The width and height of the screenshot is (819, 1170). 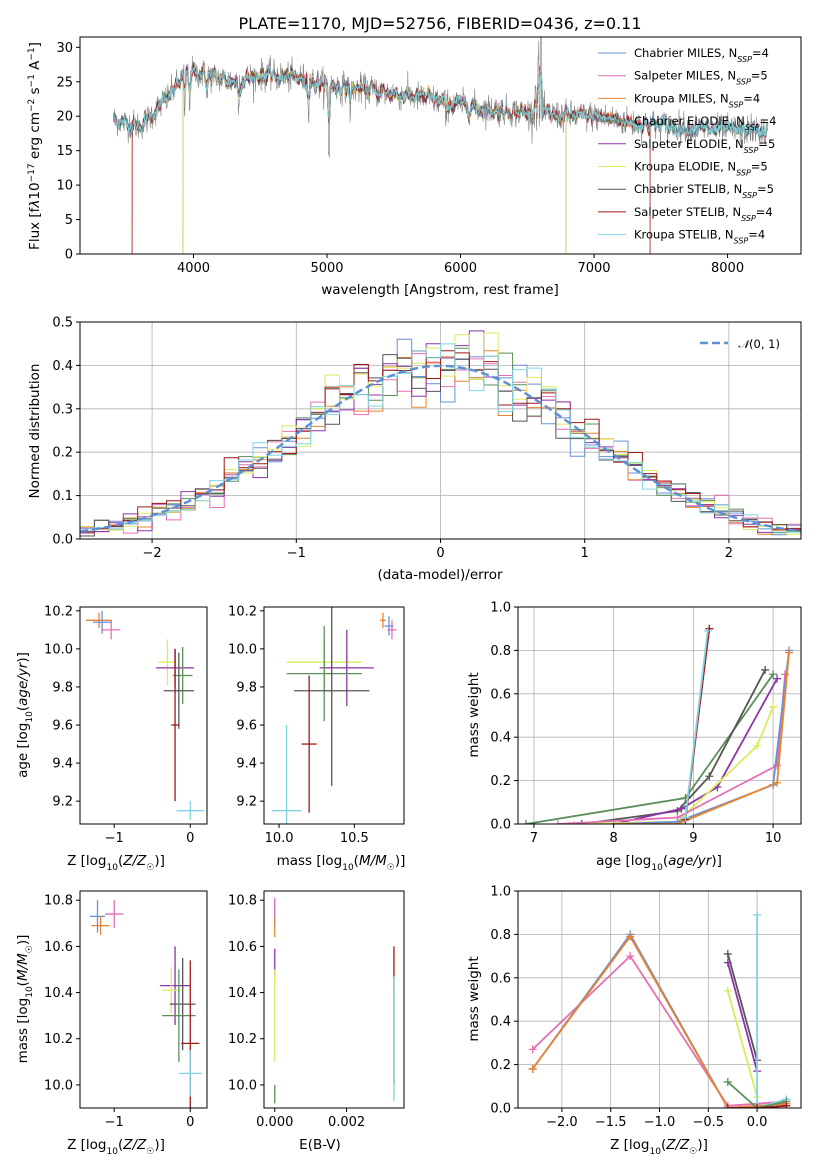 I want to click on y-tick-label: 25, so click(x=64, y=82).